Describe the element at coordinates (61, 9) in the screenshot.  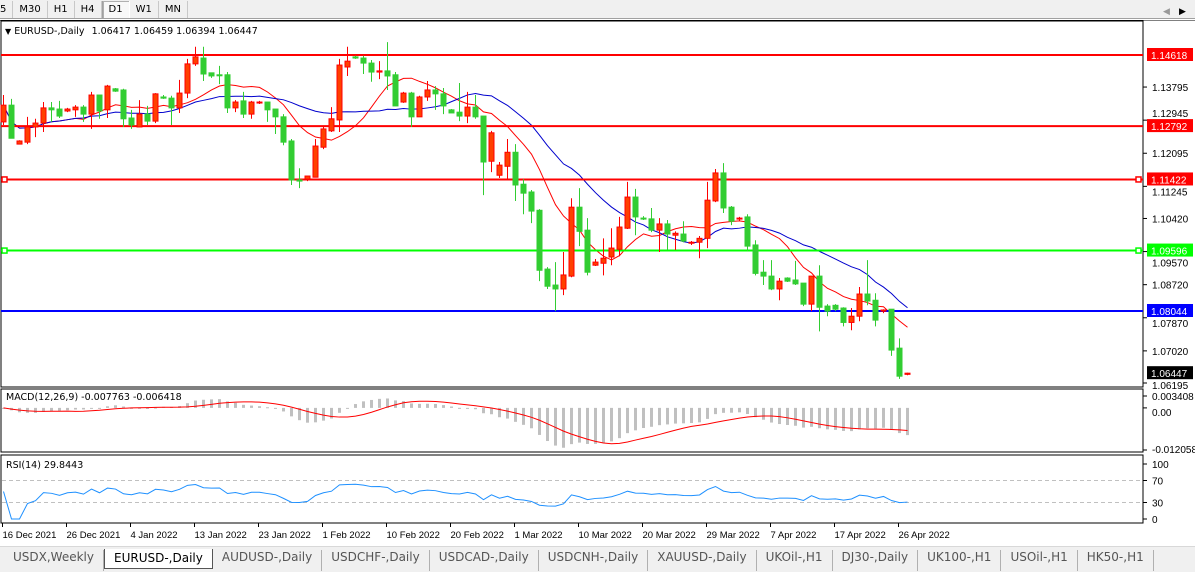
I see `timeframe-h1: H1` at that location.